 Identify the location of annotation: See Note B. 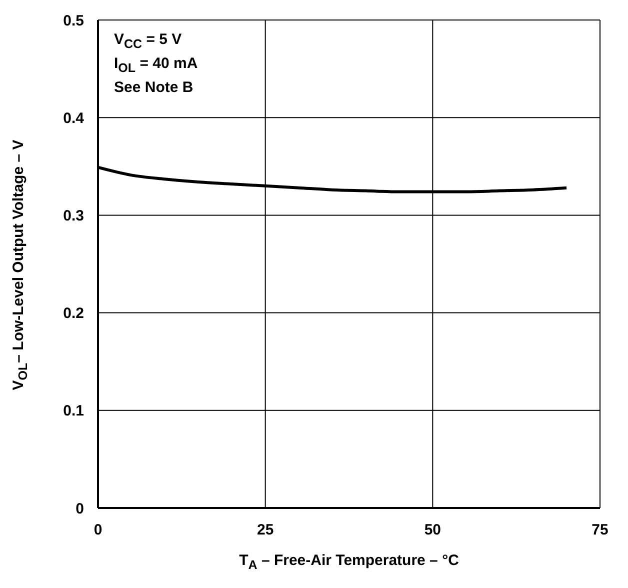
(154, 88).